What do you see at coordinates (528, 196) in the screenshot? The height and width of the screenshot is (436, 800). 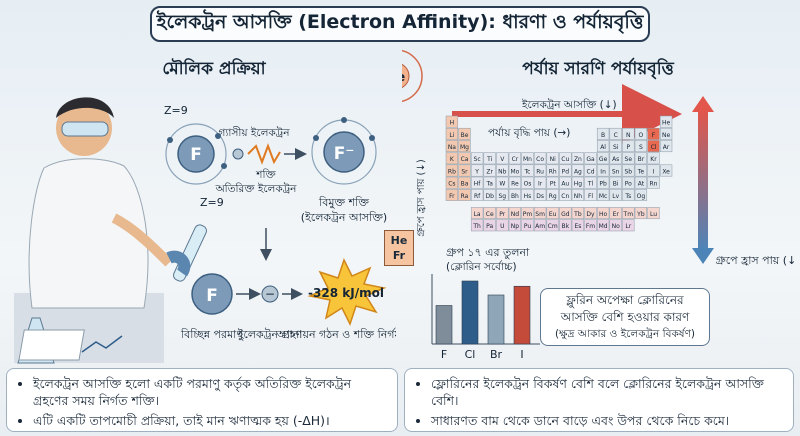 I see `element-symbol: Hs` at bounding box center [528, 196].